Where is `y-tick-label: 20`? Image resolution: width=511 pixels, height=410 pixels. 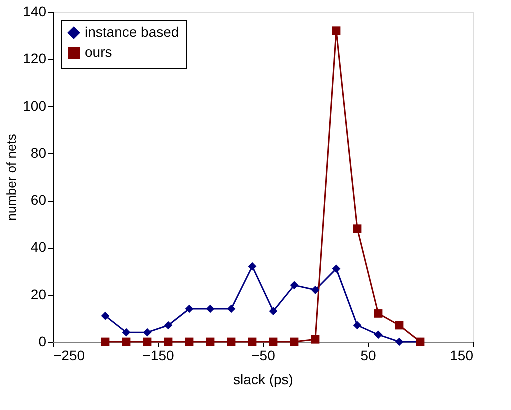 y-tick-label: 20 is located at coordinates (38, 294).